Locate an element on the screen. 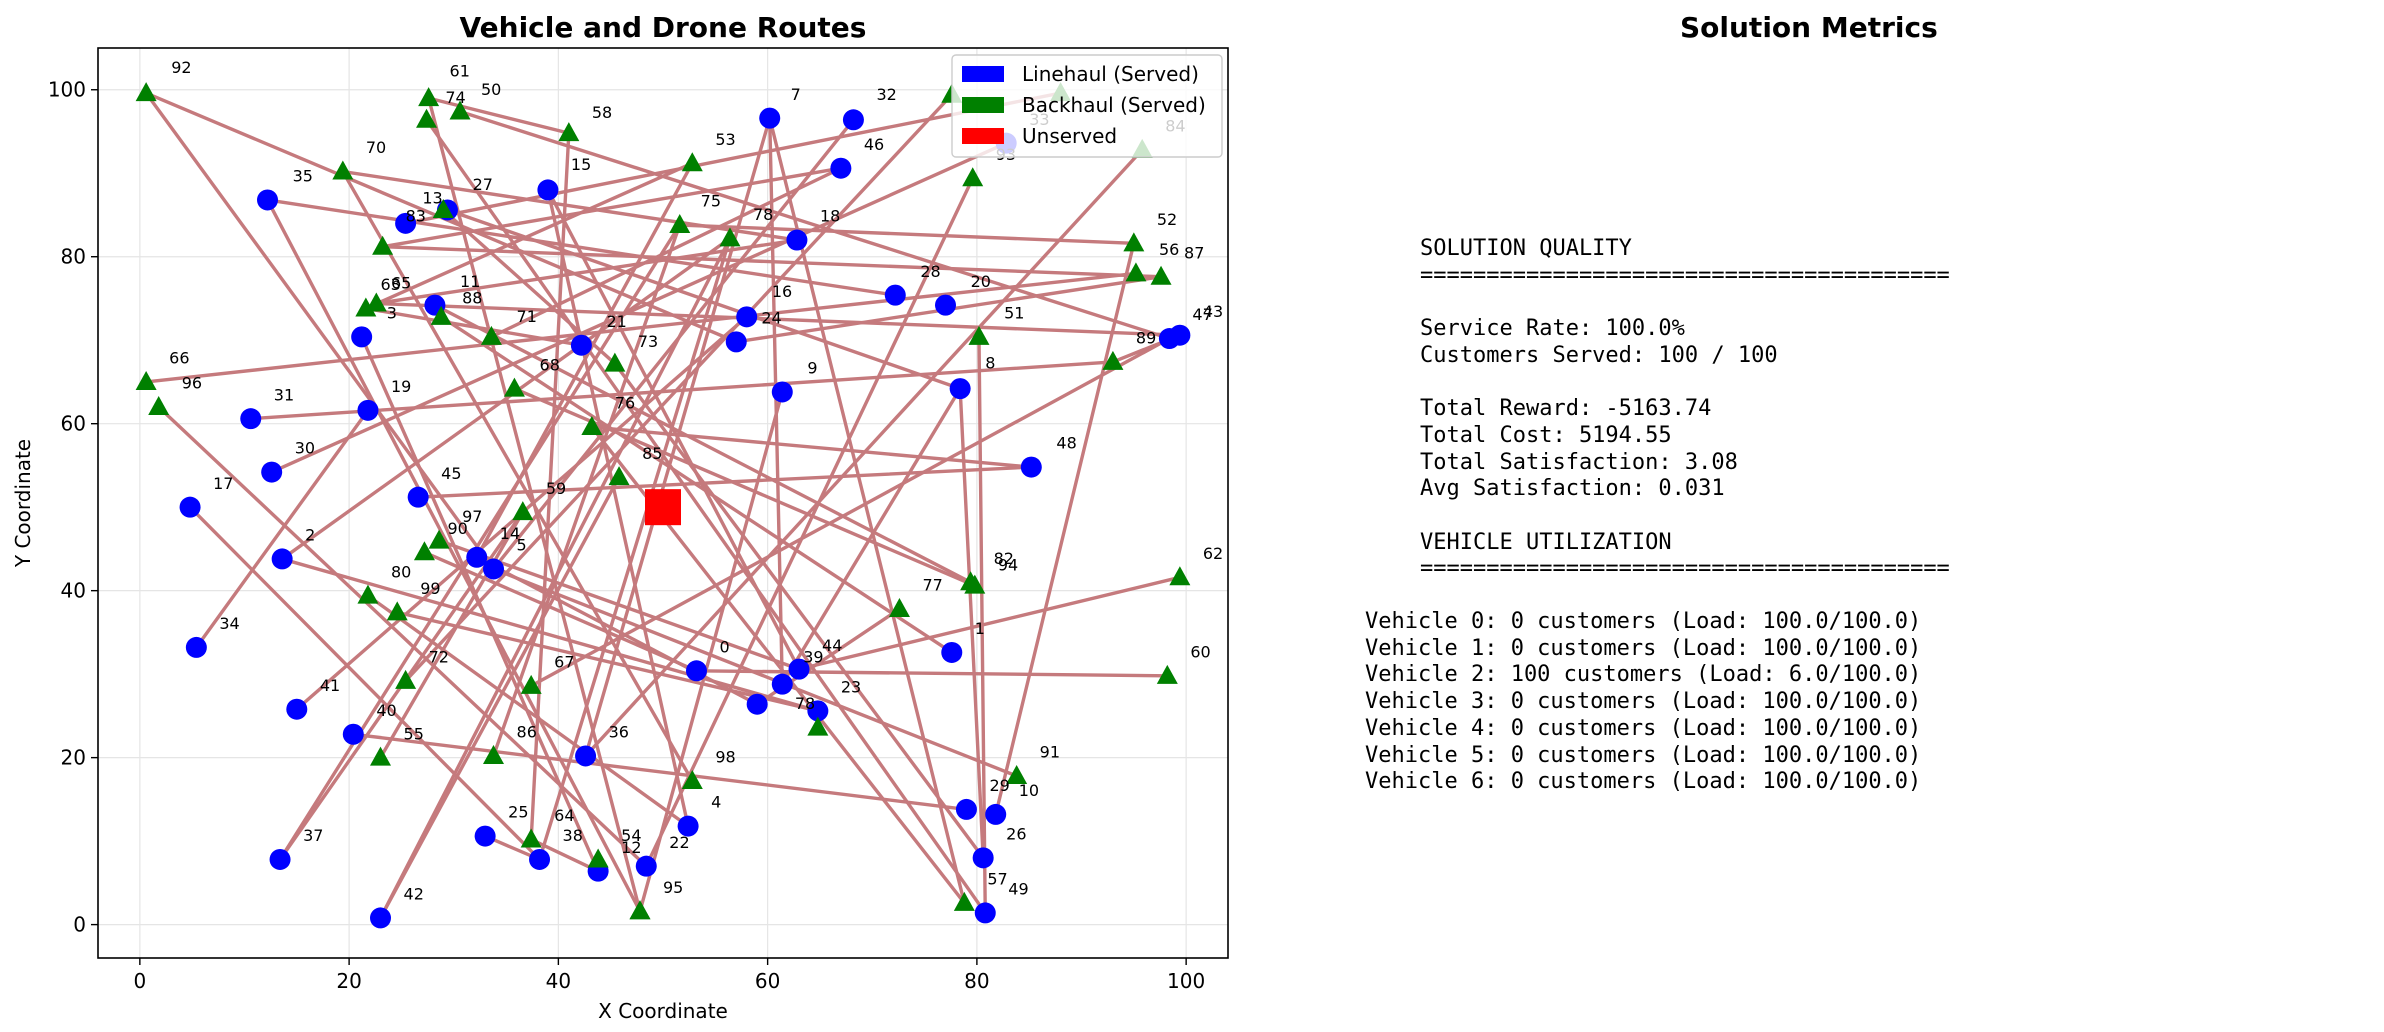  point-label: 38 is located at coordinates (573, 835).